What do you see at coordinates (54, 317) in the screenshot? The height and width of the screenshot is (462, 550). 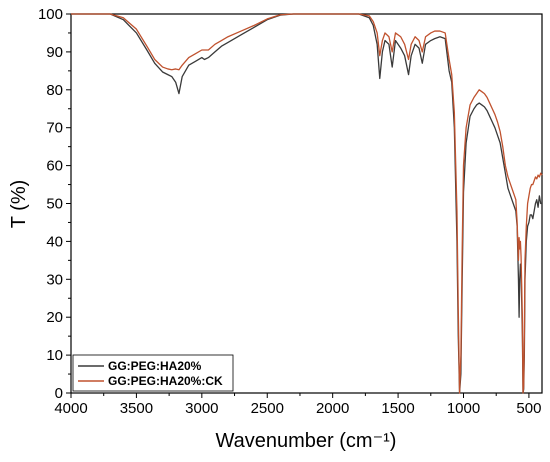 I see `y-tick-label: 20` at bounding box center [54, 317].